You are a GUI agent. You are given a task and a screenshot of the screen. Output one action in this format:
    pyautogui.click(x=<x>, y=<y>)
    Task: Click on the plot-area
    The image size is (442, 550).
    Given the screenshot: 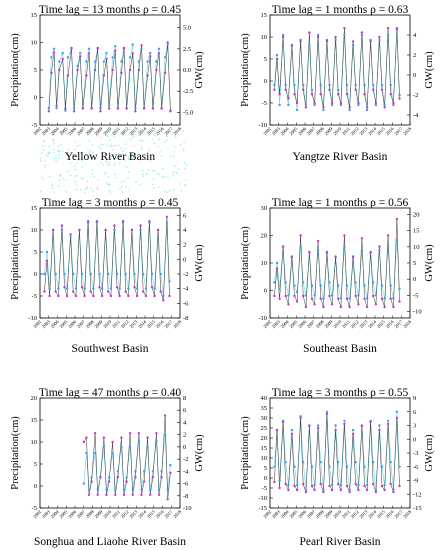 What is the action you would take?
    pyautogui.click(x=109, y=77)
    